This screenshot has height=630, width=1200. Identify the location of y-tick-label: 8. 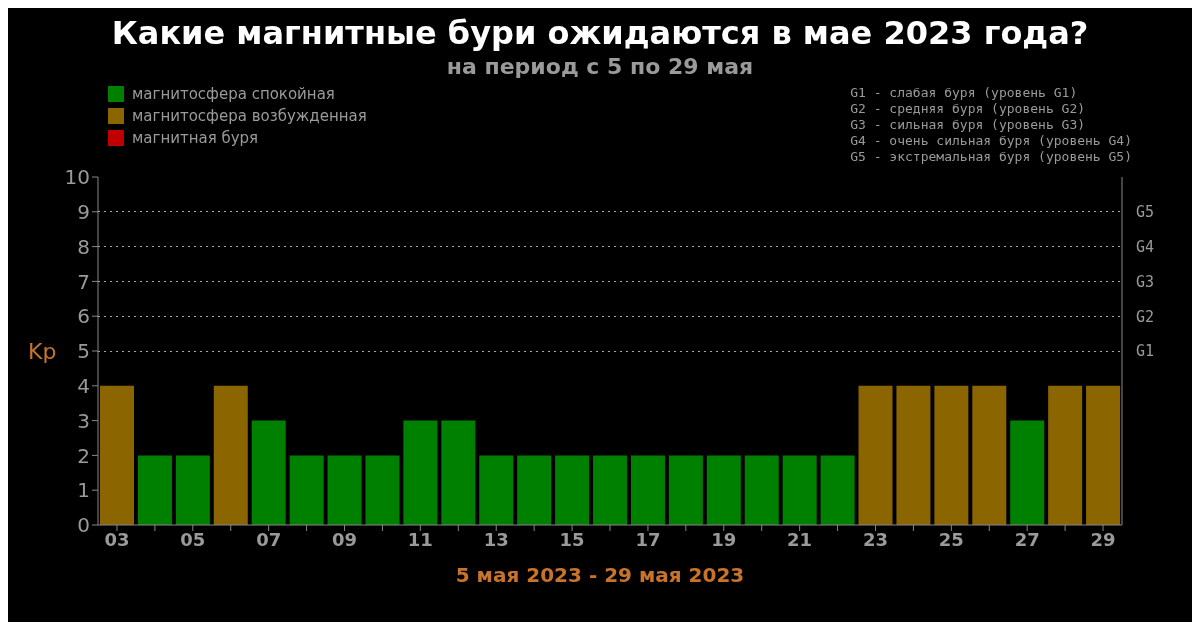
(83, 246).